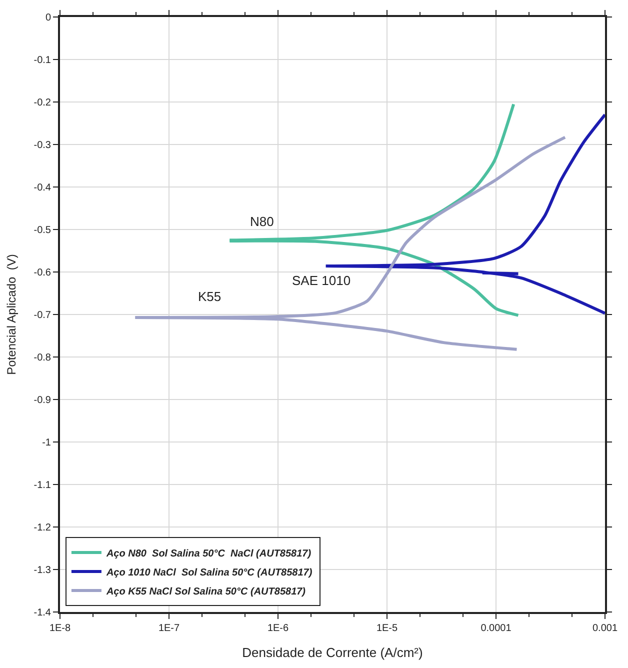 This screenshot has width=628, height=668. What do you see at coordinates (43, 528) in the screenshot?
I see `y-tick-label: -1.2` at bounding box center [43, 528].